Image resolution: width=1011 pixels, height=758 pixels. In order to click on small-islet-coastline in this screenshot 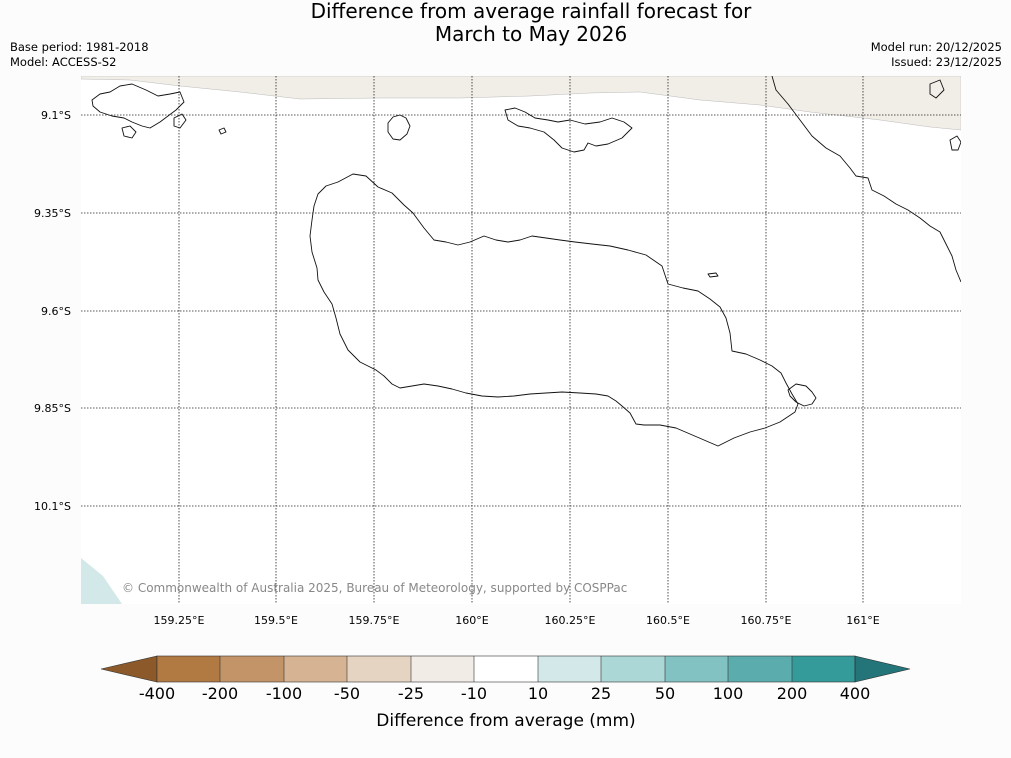, I will do `click(713, 275)`.